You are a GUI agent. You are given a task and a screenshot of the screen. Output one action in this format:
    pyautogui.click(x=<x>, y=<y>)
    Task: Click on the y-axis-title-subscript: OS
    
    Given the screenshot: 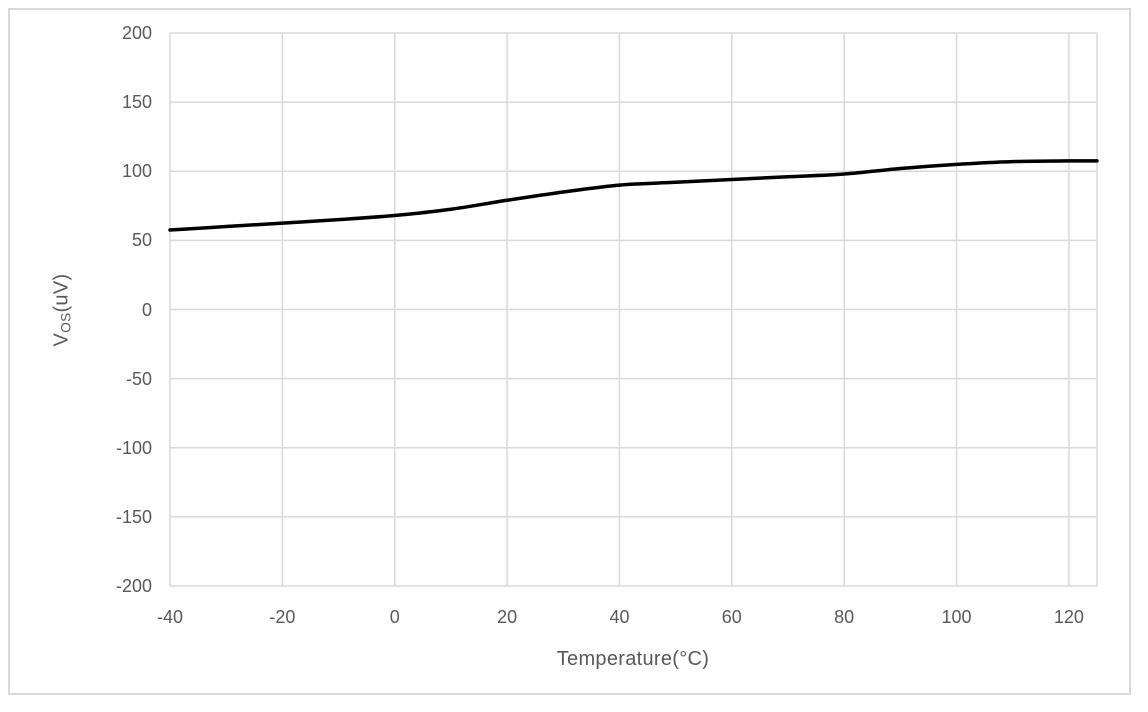 What is the action you would take?
    pyautogui.click(x=66, y=322)
    